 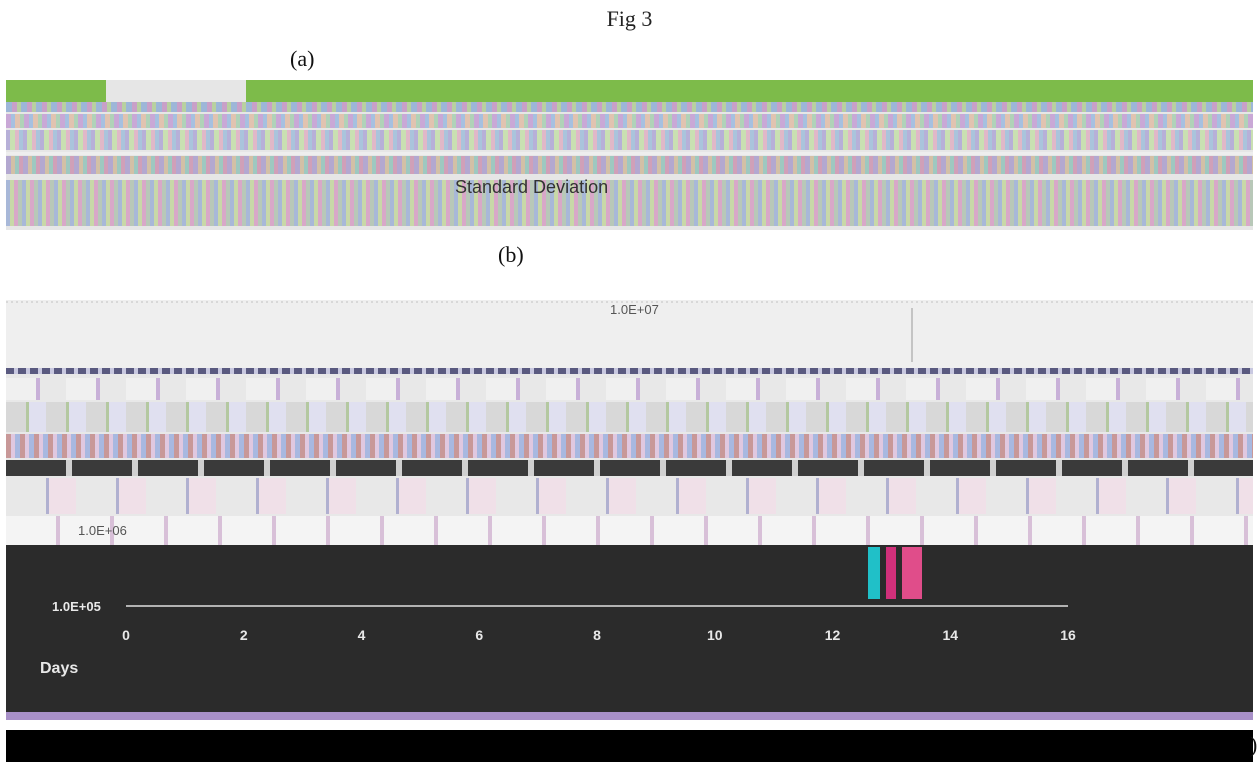 I want to click on x-axis-label: Days, so click(x=59, y=668).